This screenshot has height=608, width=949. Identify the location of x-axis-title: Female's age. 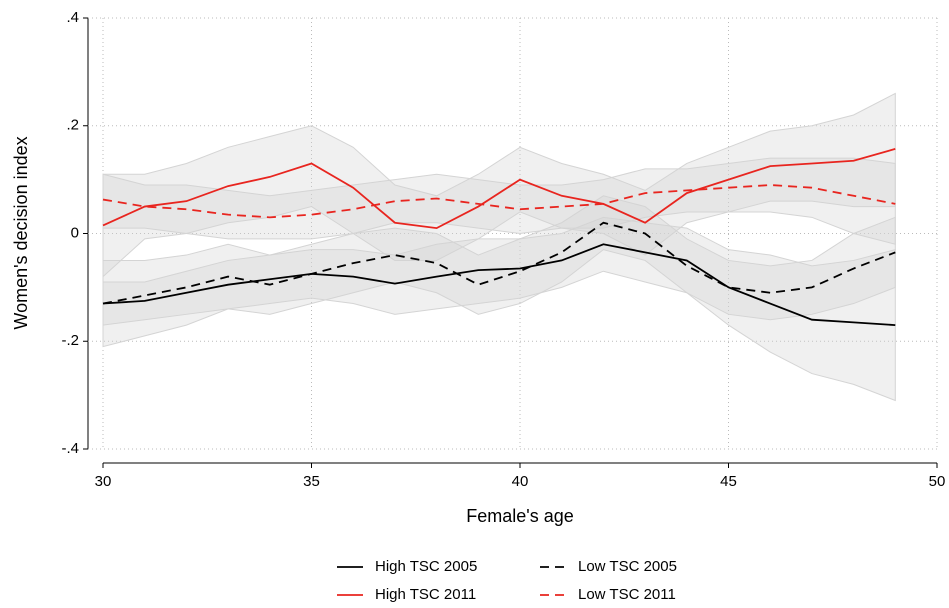
(520, 516).